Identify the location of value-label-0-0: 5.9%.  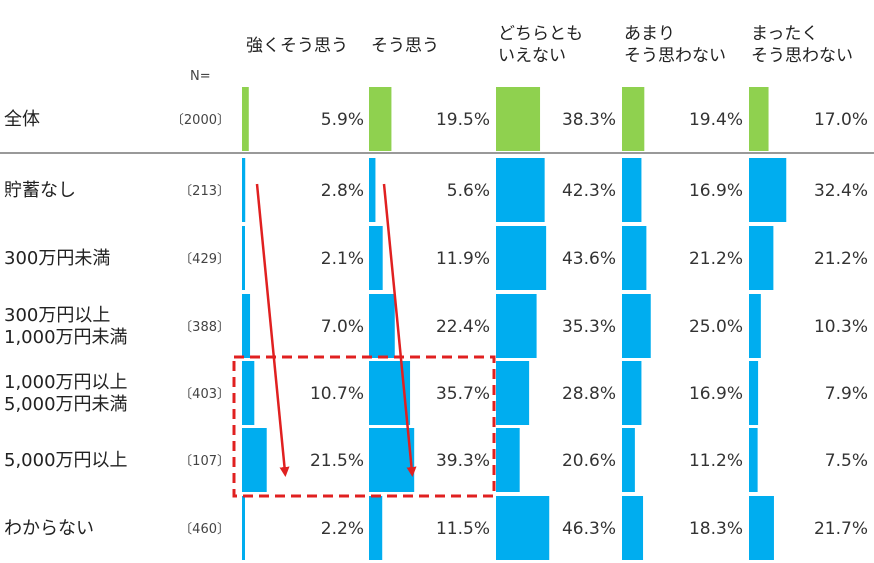
(342, 120).